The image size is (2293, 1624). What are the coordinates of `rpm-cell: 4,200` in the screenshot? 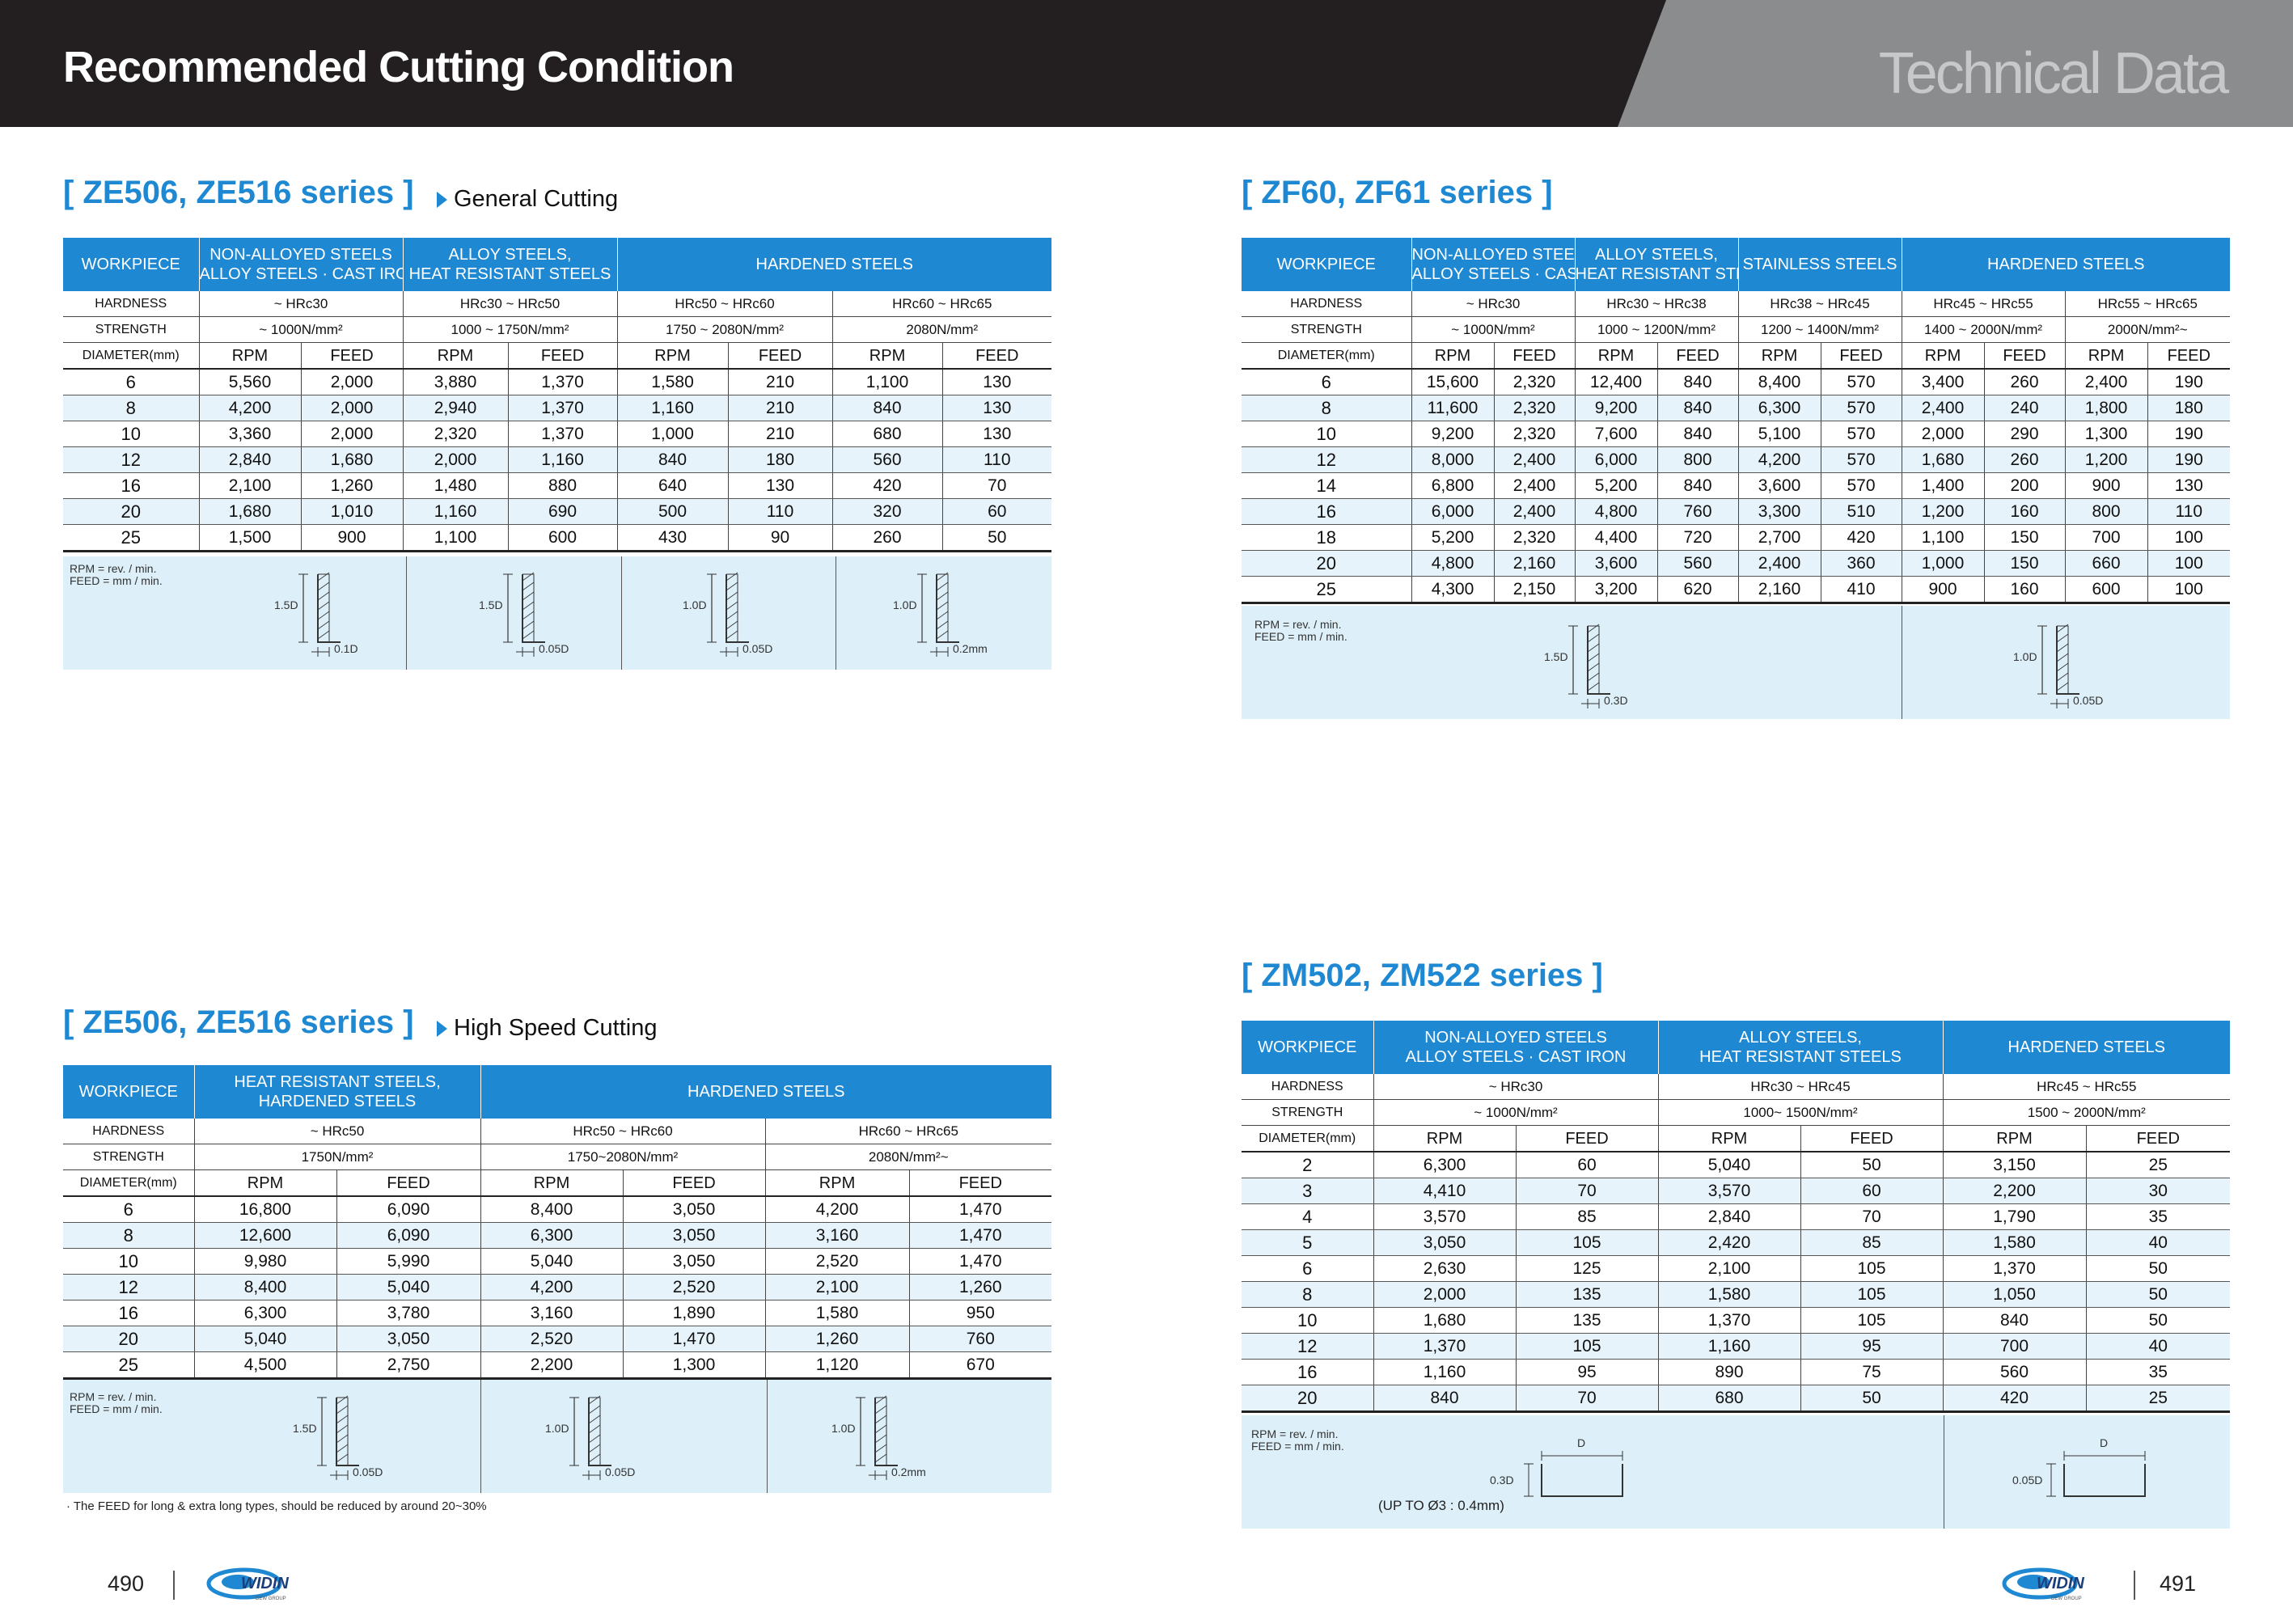 It's located at (249, 408).